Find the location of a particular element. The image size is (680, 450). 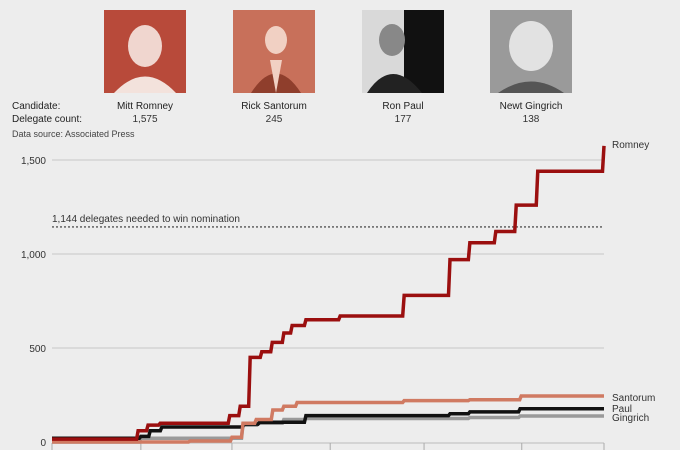

candidate-name: Newt Gingrich is located at coordinates (531, 106).